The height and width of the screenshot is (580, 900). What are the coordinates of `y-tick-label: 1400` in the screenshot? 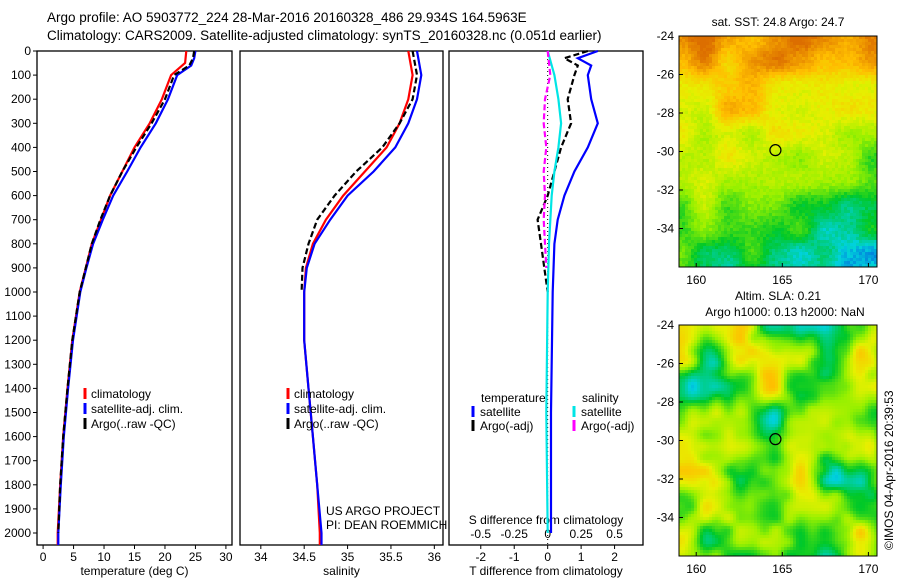 It's located at (17, 388).